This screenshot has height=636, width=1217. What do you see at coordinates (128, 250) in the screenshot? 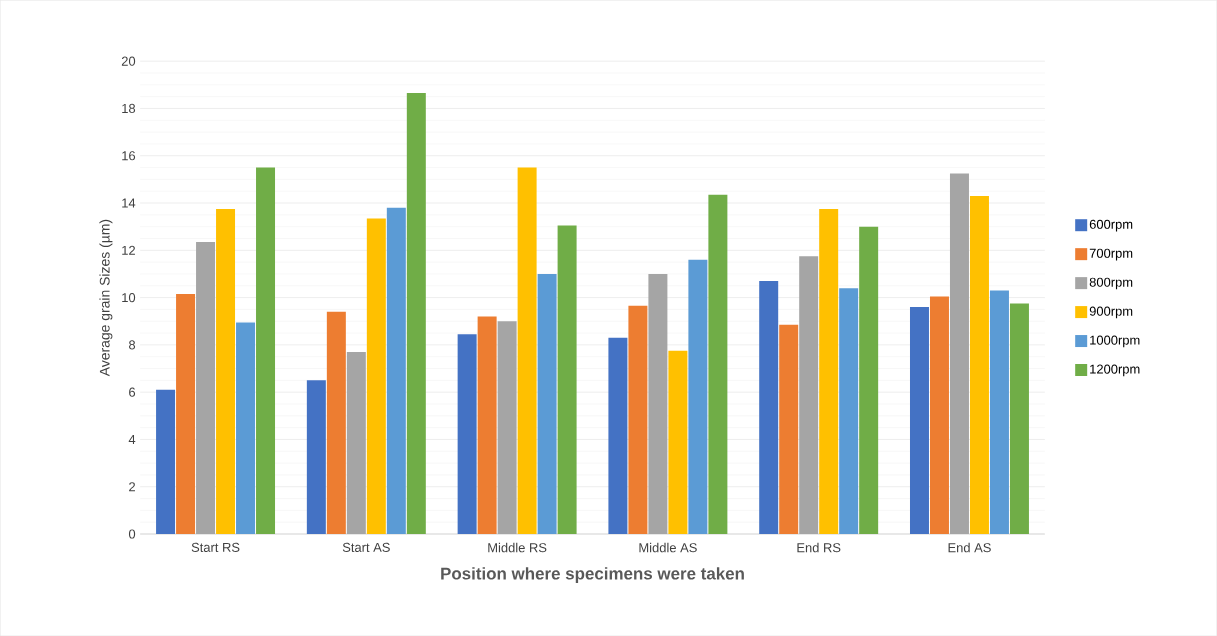
I see `y-tick-label: 12` at bounding box center [128, 250].